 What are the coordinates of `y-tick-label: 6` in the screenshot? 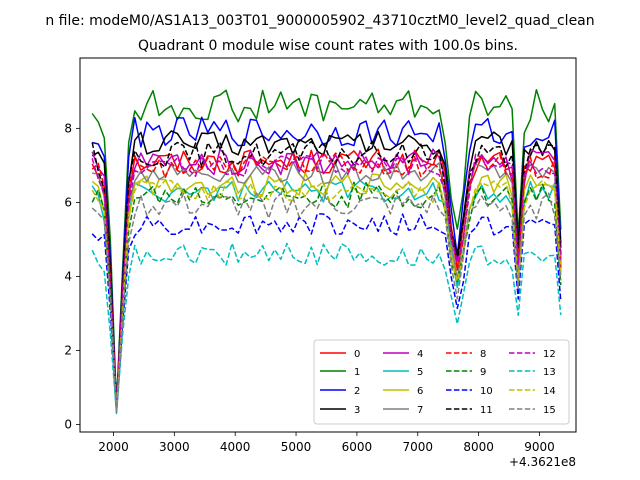 It's located at (68, 202).